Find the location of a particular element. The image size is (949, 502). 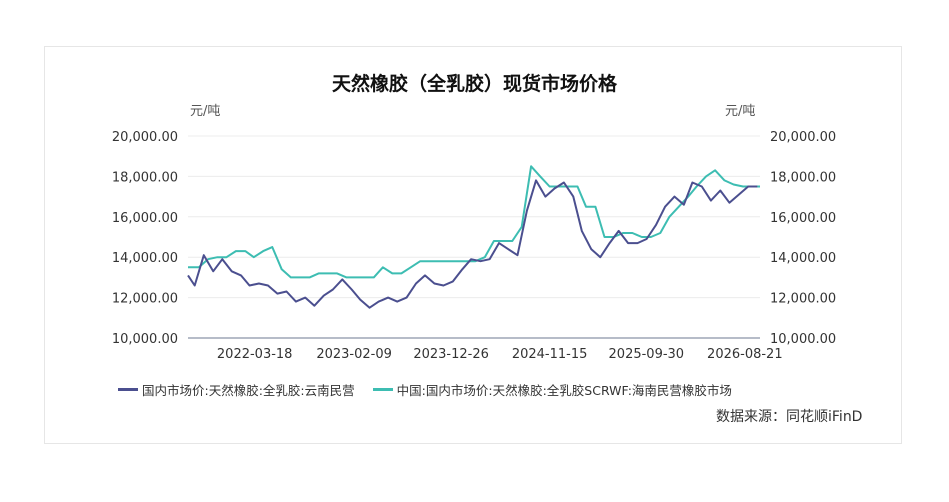

y-tick-label-left: 16,000.00 is located at coordinates (145, 218).